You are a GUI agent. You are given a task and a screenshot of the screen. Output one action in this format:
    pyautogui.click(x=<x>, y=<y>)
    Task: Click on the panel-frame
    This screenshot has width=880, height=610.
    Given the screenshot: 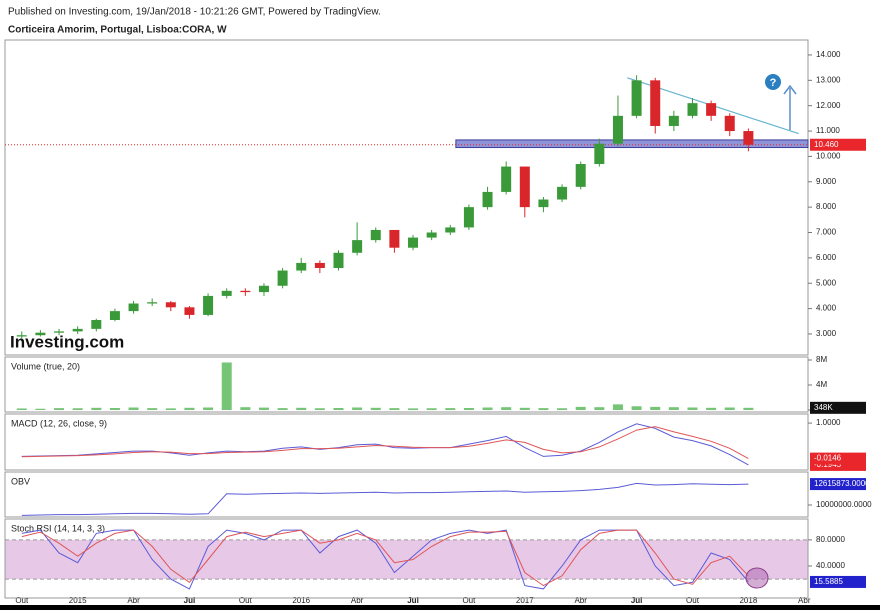 What is the action you would take?
    pyautogui.click(x=406, y=442)
    